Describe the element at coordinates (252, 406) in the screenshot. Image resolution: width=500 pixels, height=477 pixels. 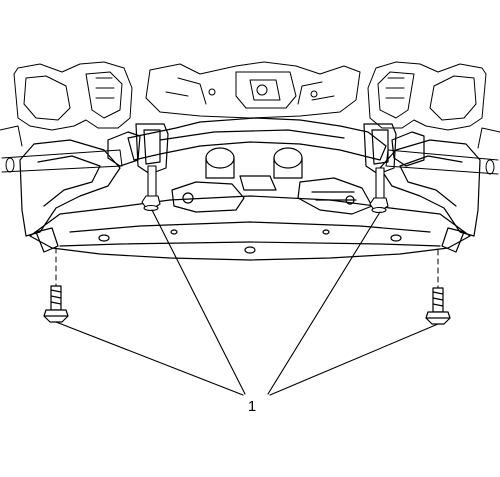
I see `callout-label-1: 1` at that location.